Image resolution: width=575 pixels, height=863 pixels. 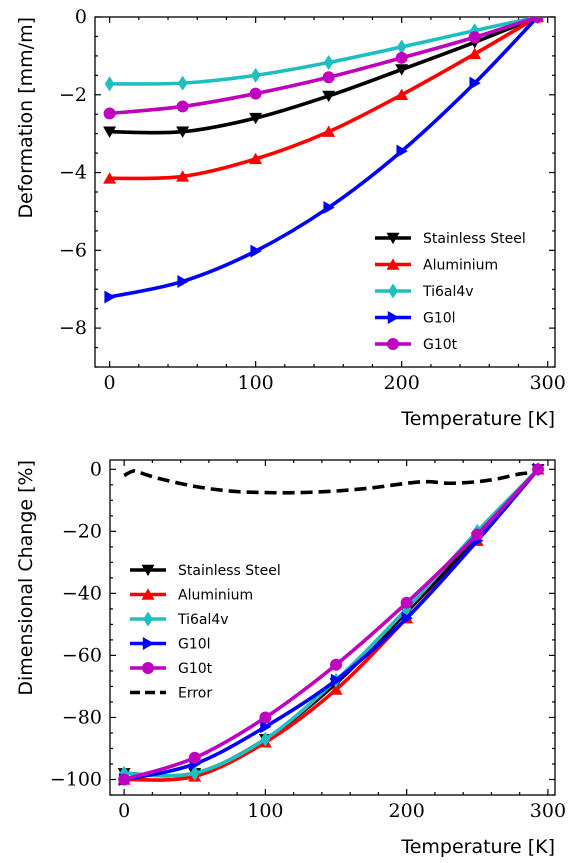 I want to click on y-tick-label: −20, so click(x=82, y=531).